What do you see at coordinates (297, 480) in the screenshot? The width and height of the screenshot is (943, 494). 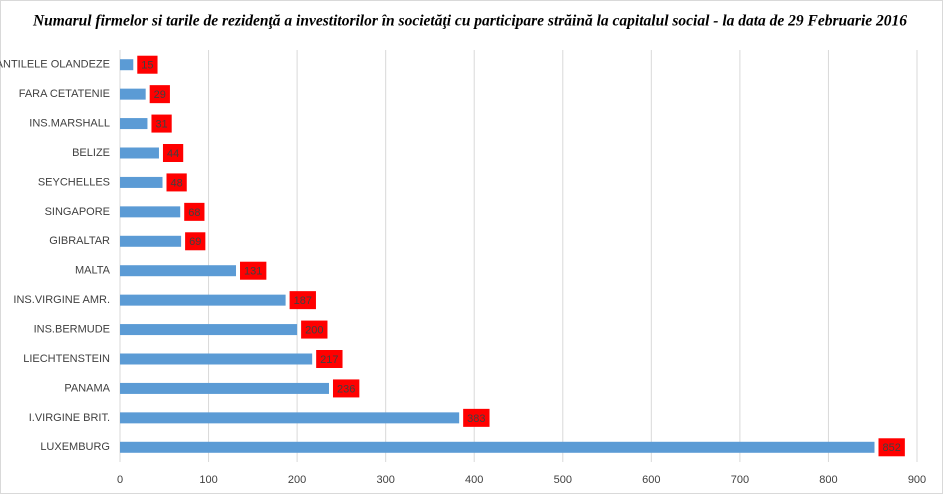 I see `x-tick-label: 200` at bounding box center [297, 480].